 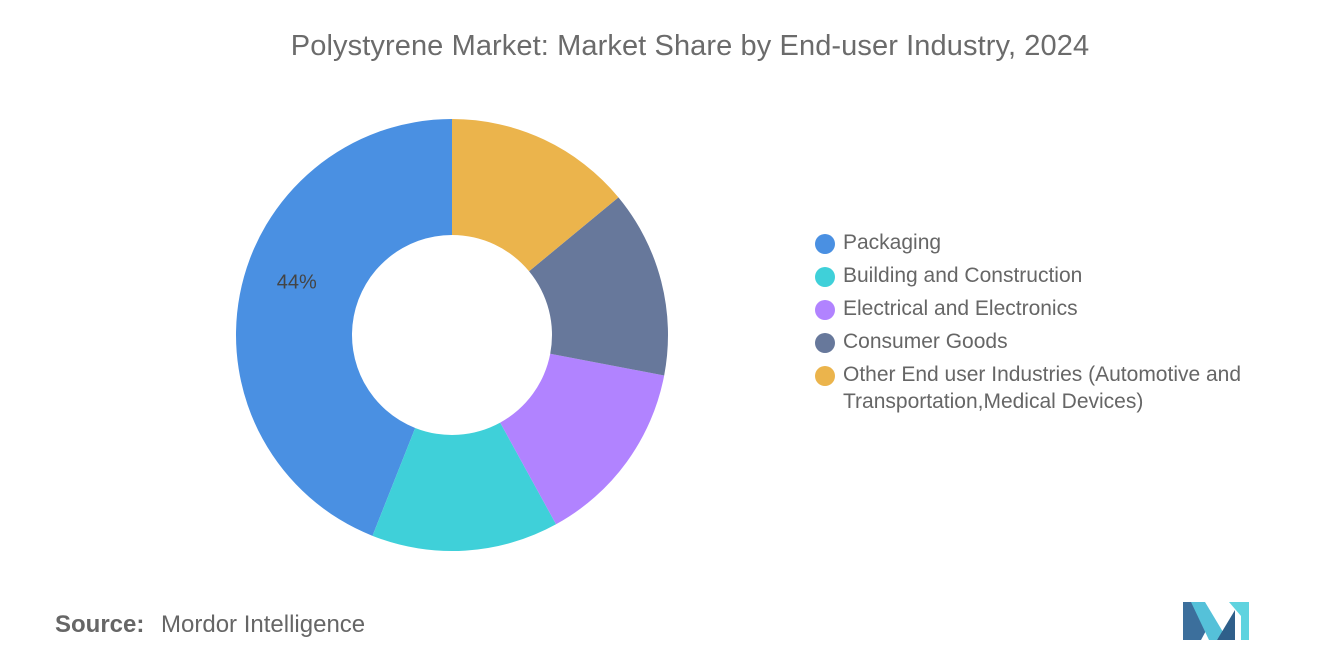 What do you see at coordinates (825, 310) in the screenshot?
I see `legend-swatch-electrical-and-electronics` at bounding box center [825, 310].